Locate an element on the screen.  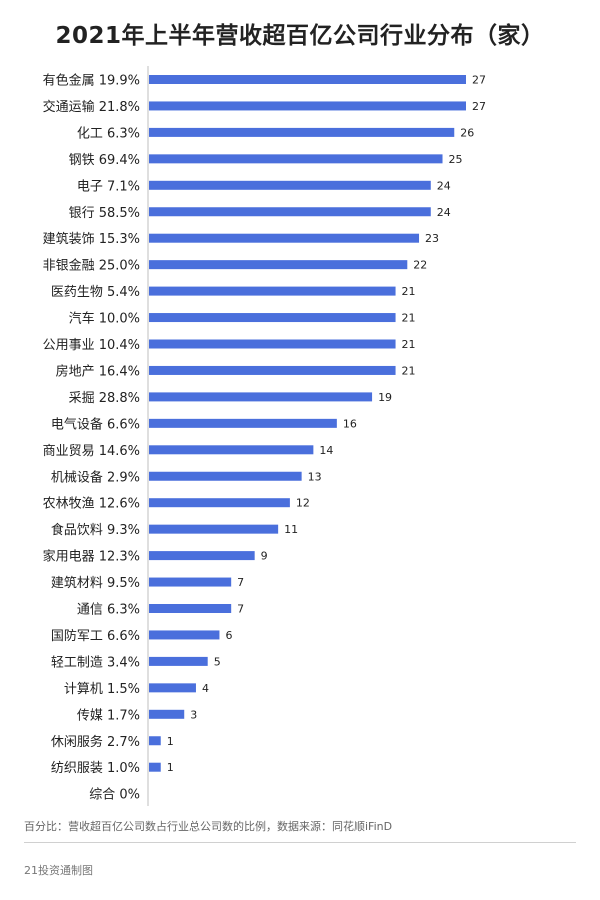
category-label: 电子 7.1% is located at coordinates (108, 186).